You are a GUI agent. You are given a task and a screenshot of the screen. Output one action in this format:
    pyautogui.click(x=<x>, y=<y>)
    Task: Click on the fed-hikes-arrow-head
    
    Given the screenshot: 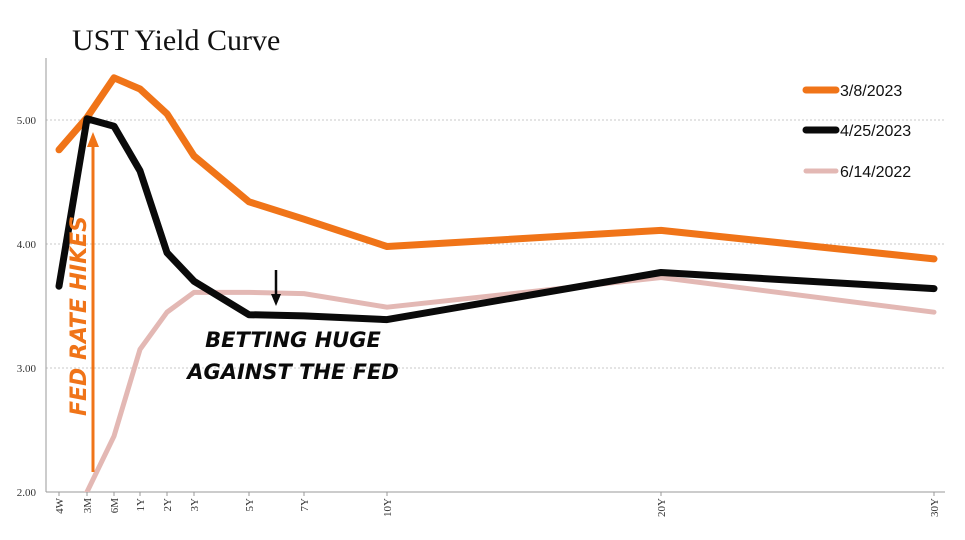 What is the action you would take?
    pyautogui.click(x=93, y=139)
    